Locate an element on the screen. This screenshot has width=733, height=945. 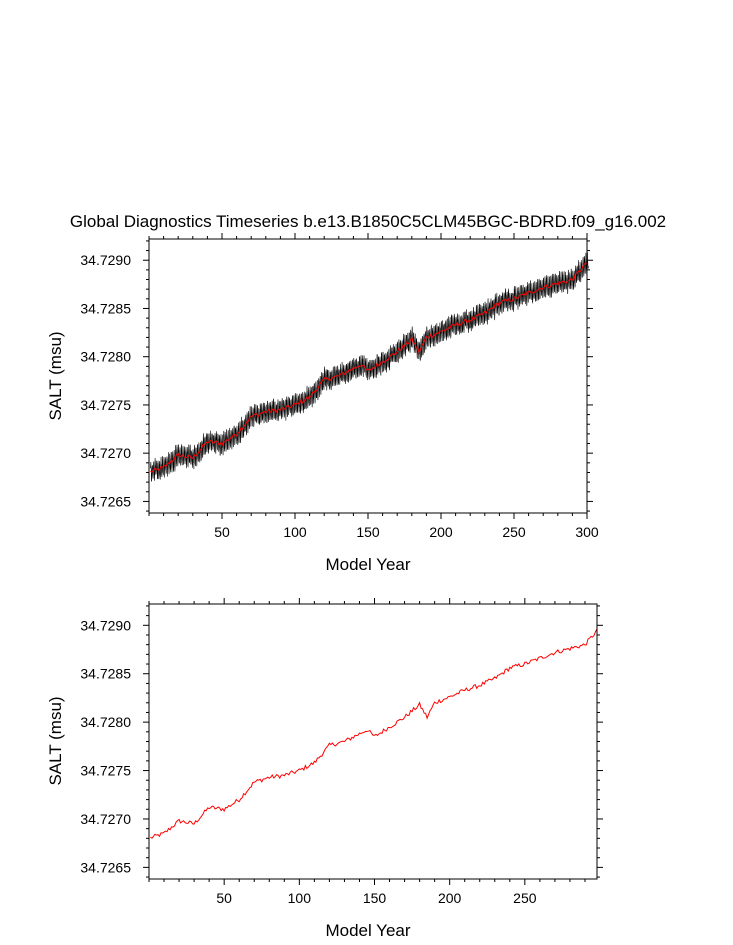
bottom-x-tick-label: 100 is located at coordinates (300, 898).